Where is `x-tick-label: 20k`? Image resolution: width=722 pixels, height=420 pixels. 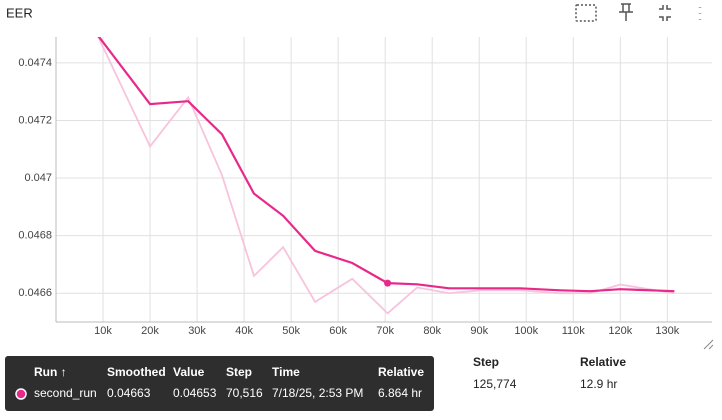 x-tick-label: 20k is located at coordinates (150, 331).